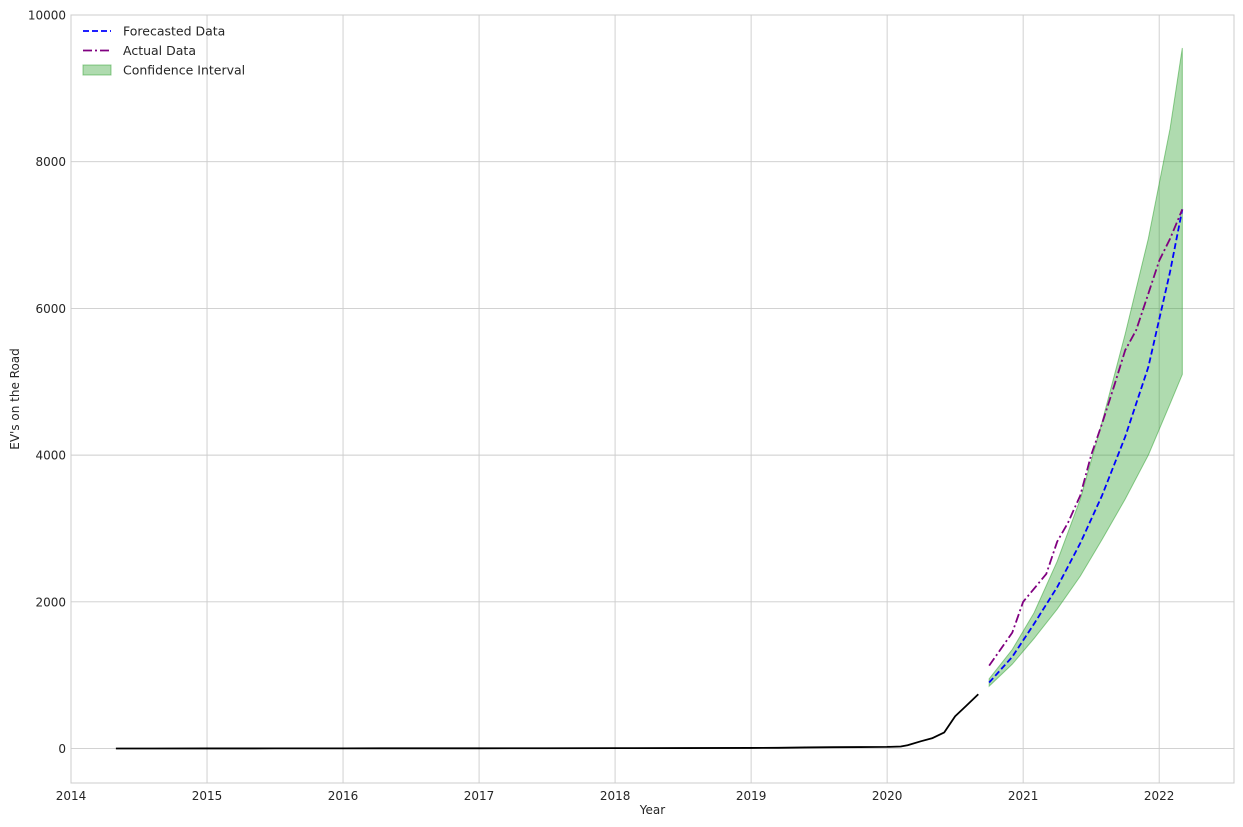 This screenshot has width=1243, height=827. Describe the element at coordinates (1086, 438) in the screenshot. I see `actual-data-line` at that location.